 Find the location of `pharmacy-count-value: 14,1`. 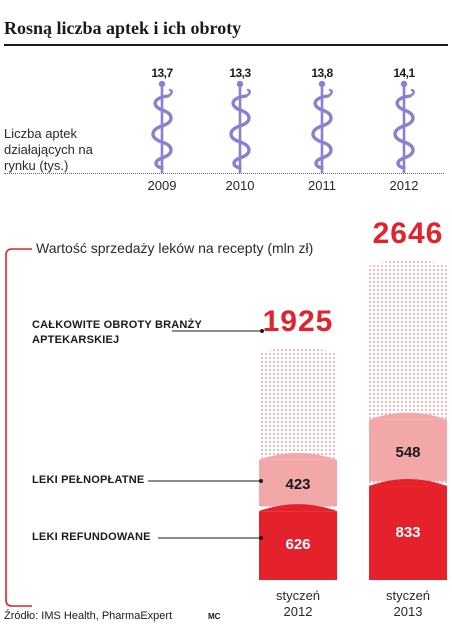

pharmacy-count-value: 14,1 is located at coordinates (404, 73).